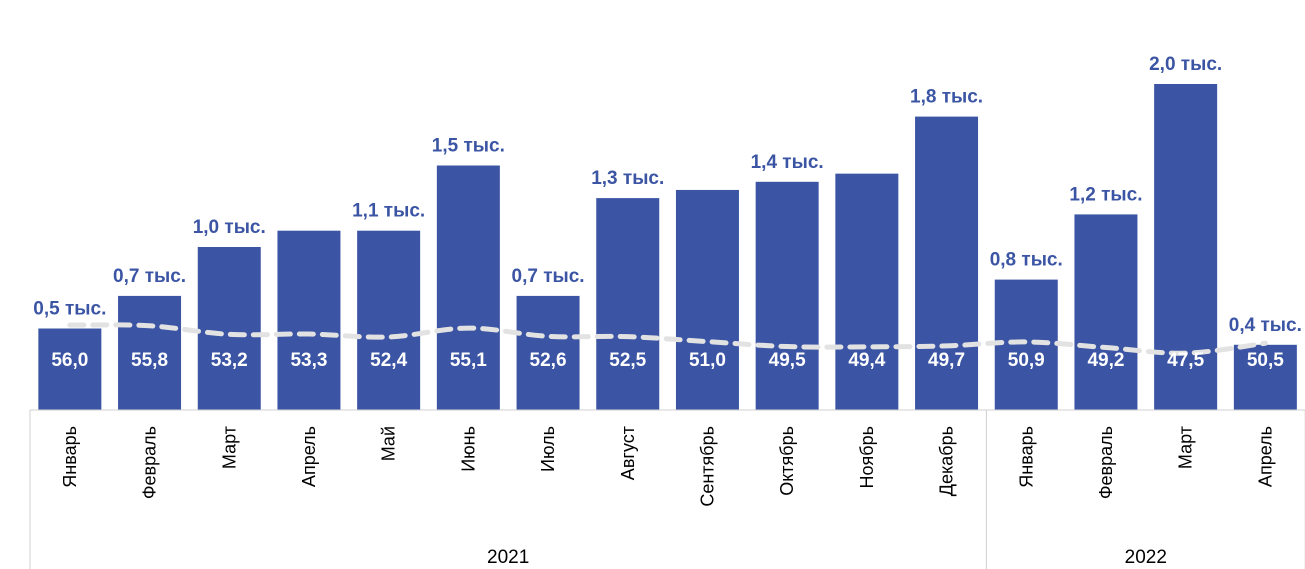 The width and height of the screenshot is (1305, 569). What do you see at coordinates (1026, 457) in the screenshot?
I see `category-label-13: Январь` at bounding box center [1026, 457].